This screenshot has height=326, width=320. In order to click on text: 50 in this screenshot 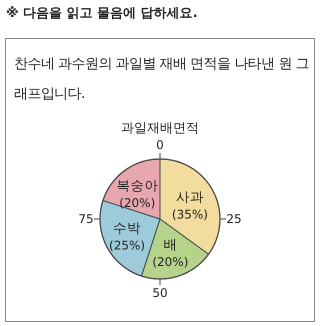, I will do `click(160, 293)`.